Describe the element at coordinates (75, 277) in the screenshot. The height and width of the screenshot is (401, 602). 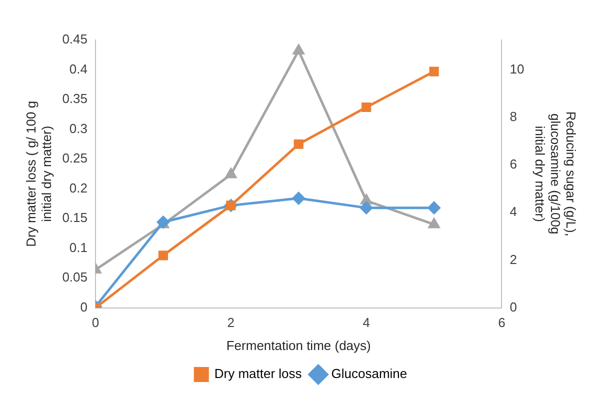
I see `y-tick-label: 0.05` at that location.